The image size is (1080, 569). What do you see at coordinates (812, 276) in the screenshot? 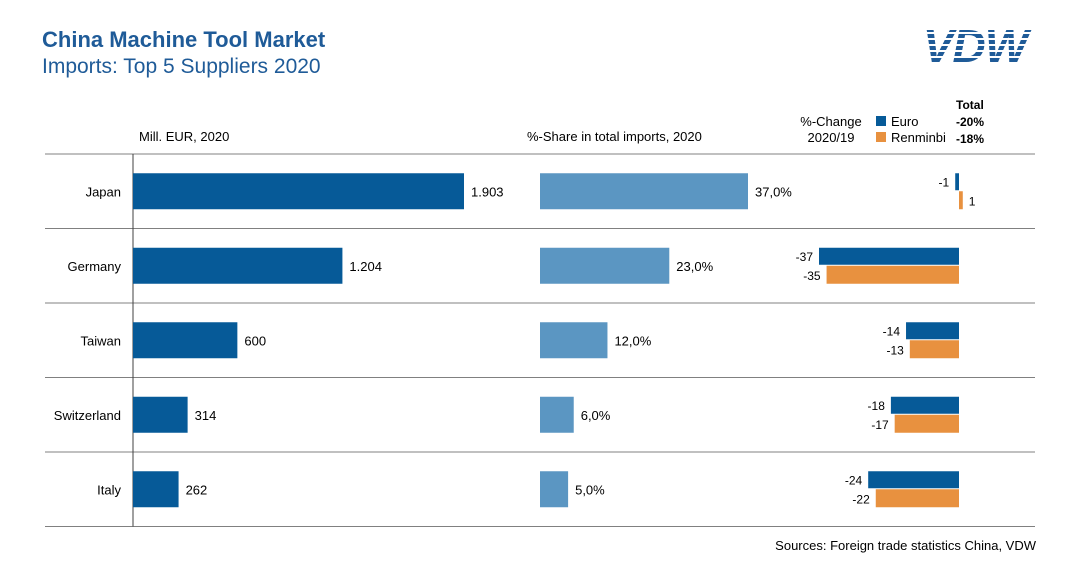
I see `renminbi-change-label: -35` at bounding box center [812, 276].